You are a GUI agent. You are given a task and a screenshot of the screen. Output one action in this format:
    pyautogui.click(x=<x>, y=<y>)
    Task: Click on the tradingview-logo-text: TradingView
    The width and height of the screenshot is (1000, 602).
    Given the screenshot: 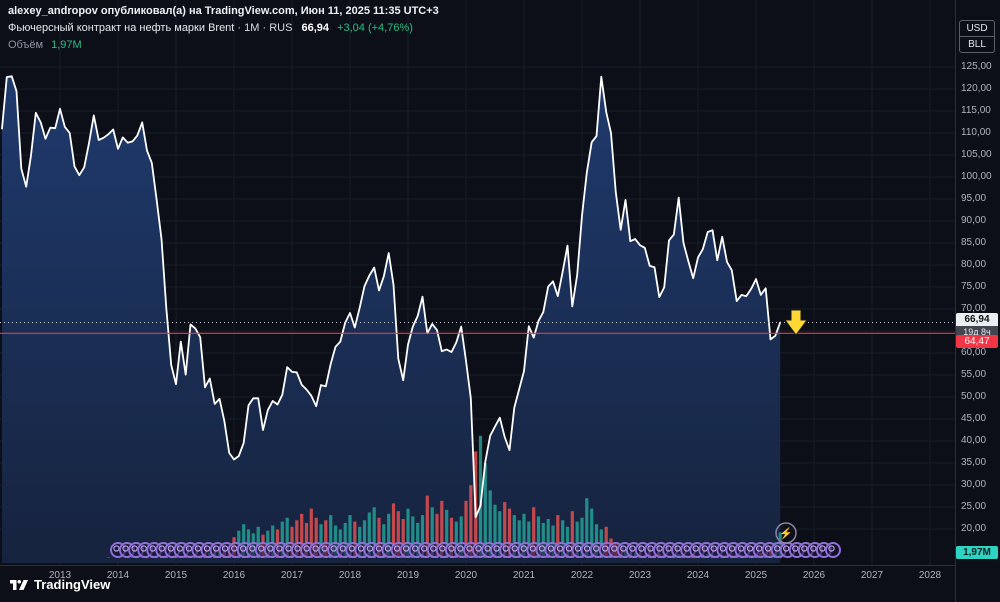 What is the action you would take?
    pyautogui.click(x=72, y=584)
    